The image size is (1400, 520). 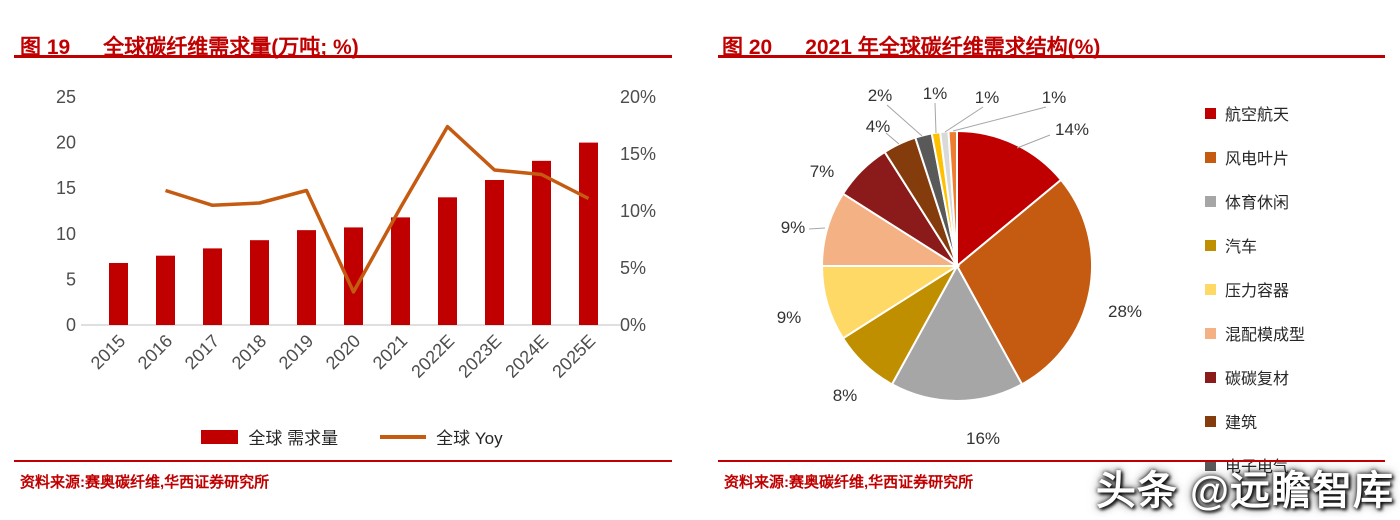 What do you see at coordinates (296, 352) in the screenshot?
I see `x-axis-tick: 2019` at bounding box center [296, 352].